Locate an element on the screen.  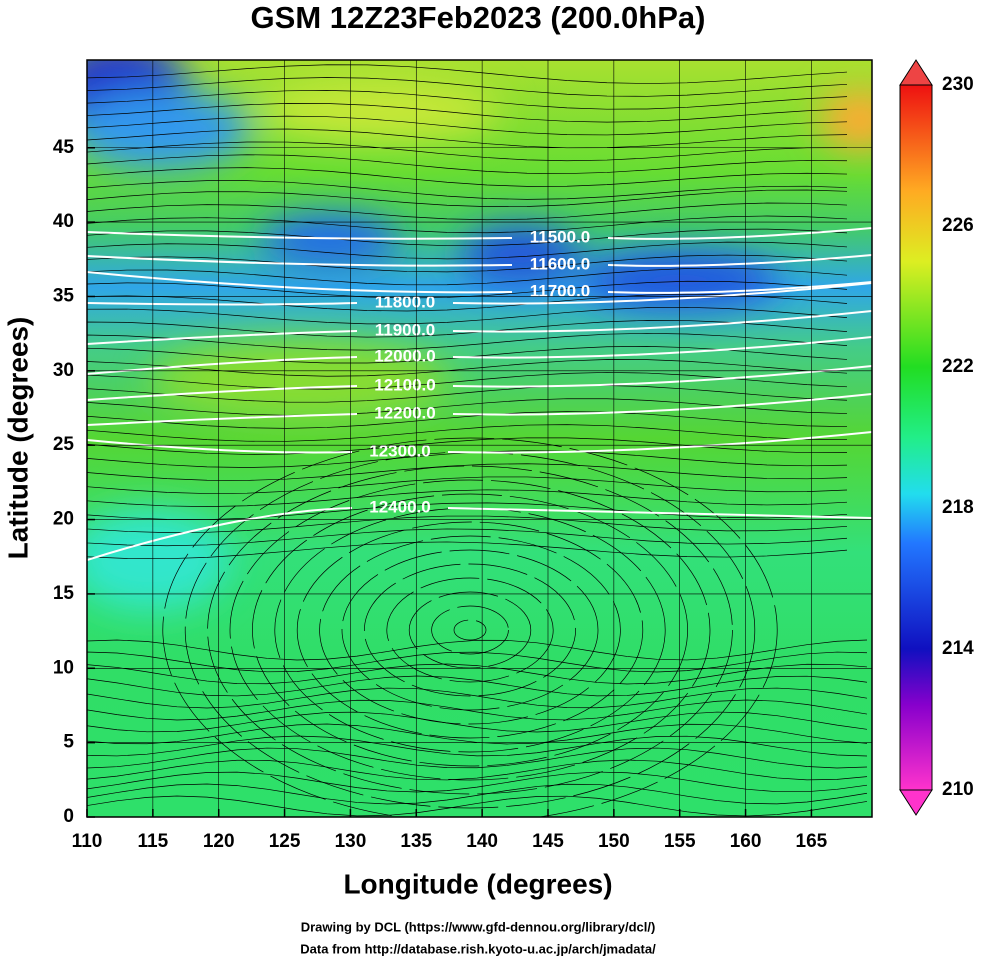
x-tick-label: 165 is located at coordinates (812, 841).